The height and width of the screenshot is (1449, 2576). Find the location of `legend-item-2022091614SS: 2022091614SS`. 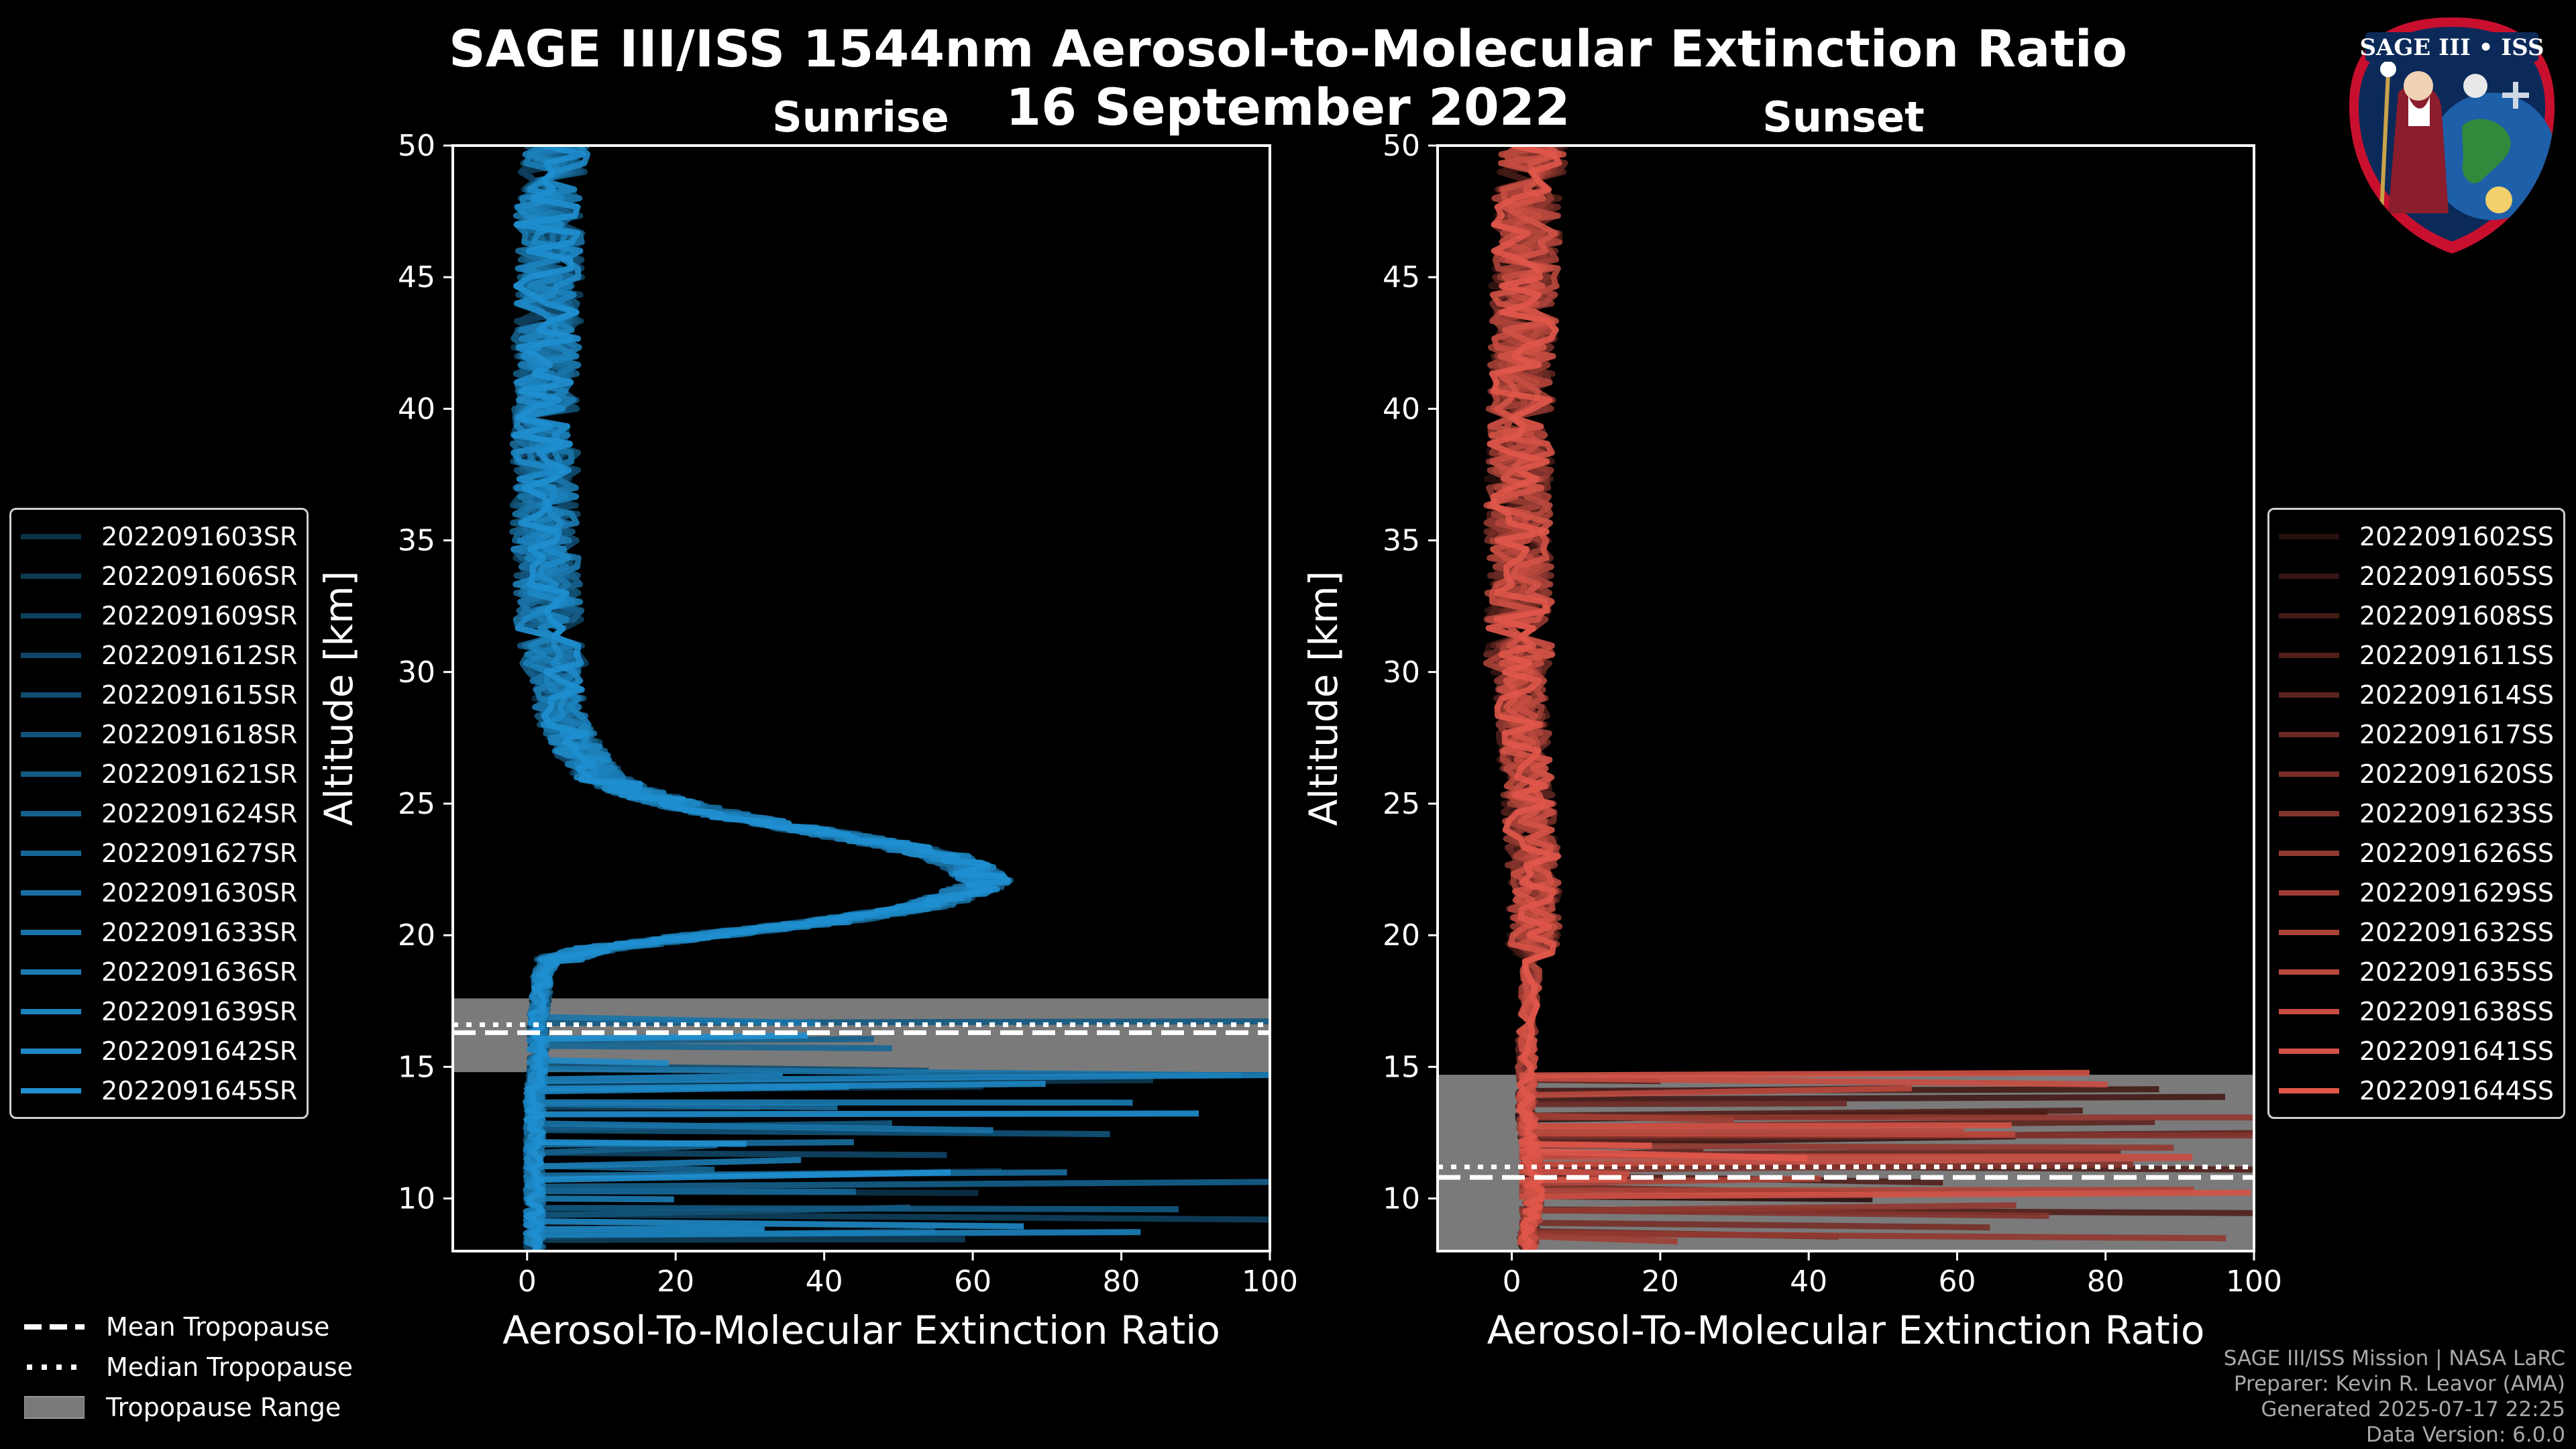

legend-item-2022091614SS: 2022091614SS is located at coordinates (2416, 694).